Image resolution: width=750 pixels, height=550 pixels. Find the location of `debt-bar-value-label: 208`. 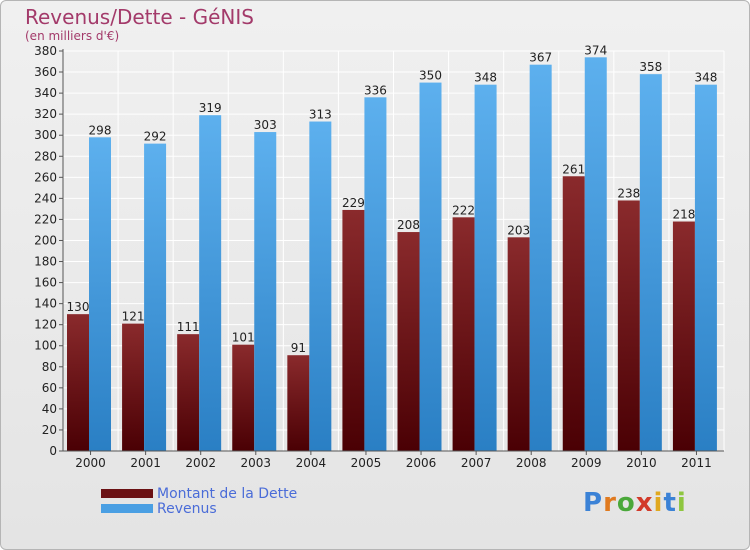

debt-bar-value-label: 208 is located at coordinates (408, 225).